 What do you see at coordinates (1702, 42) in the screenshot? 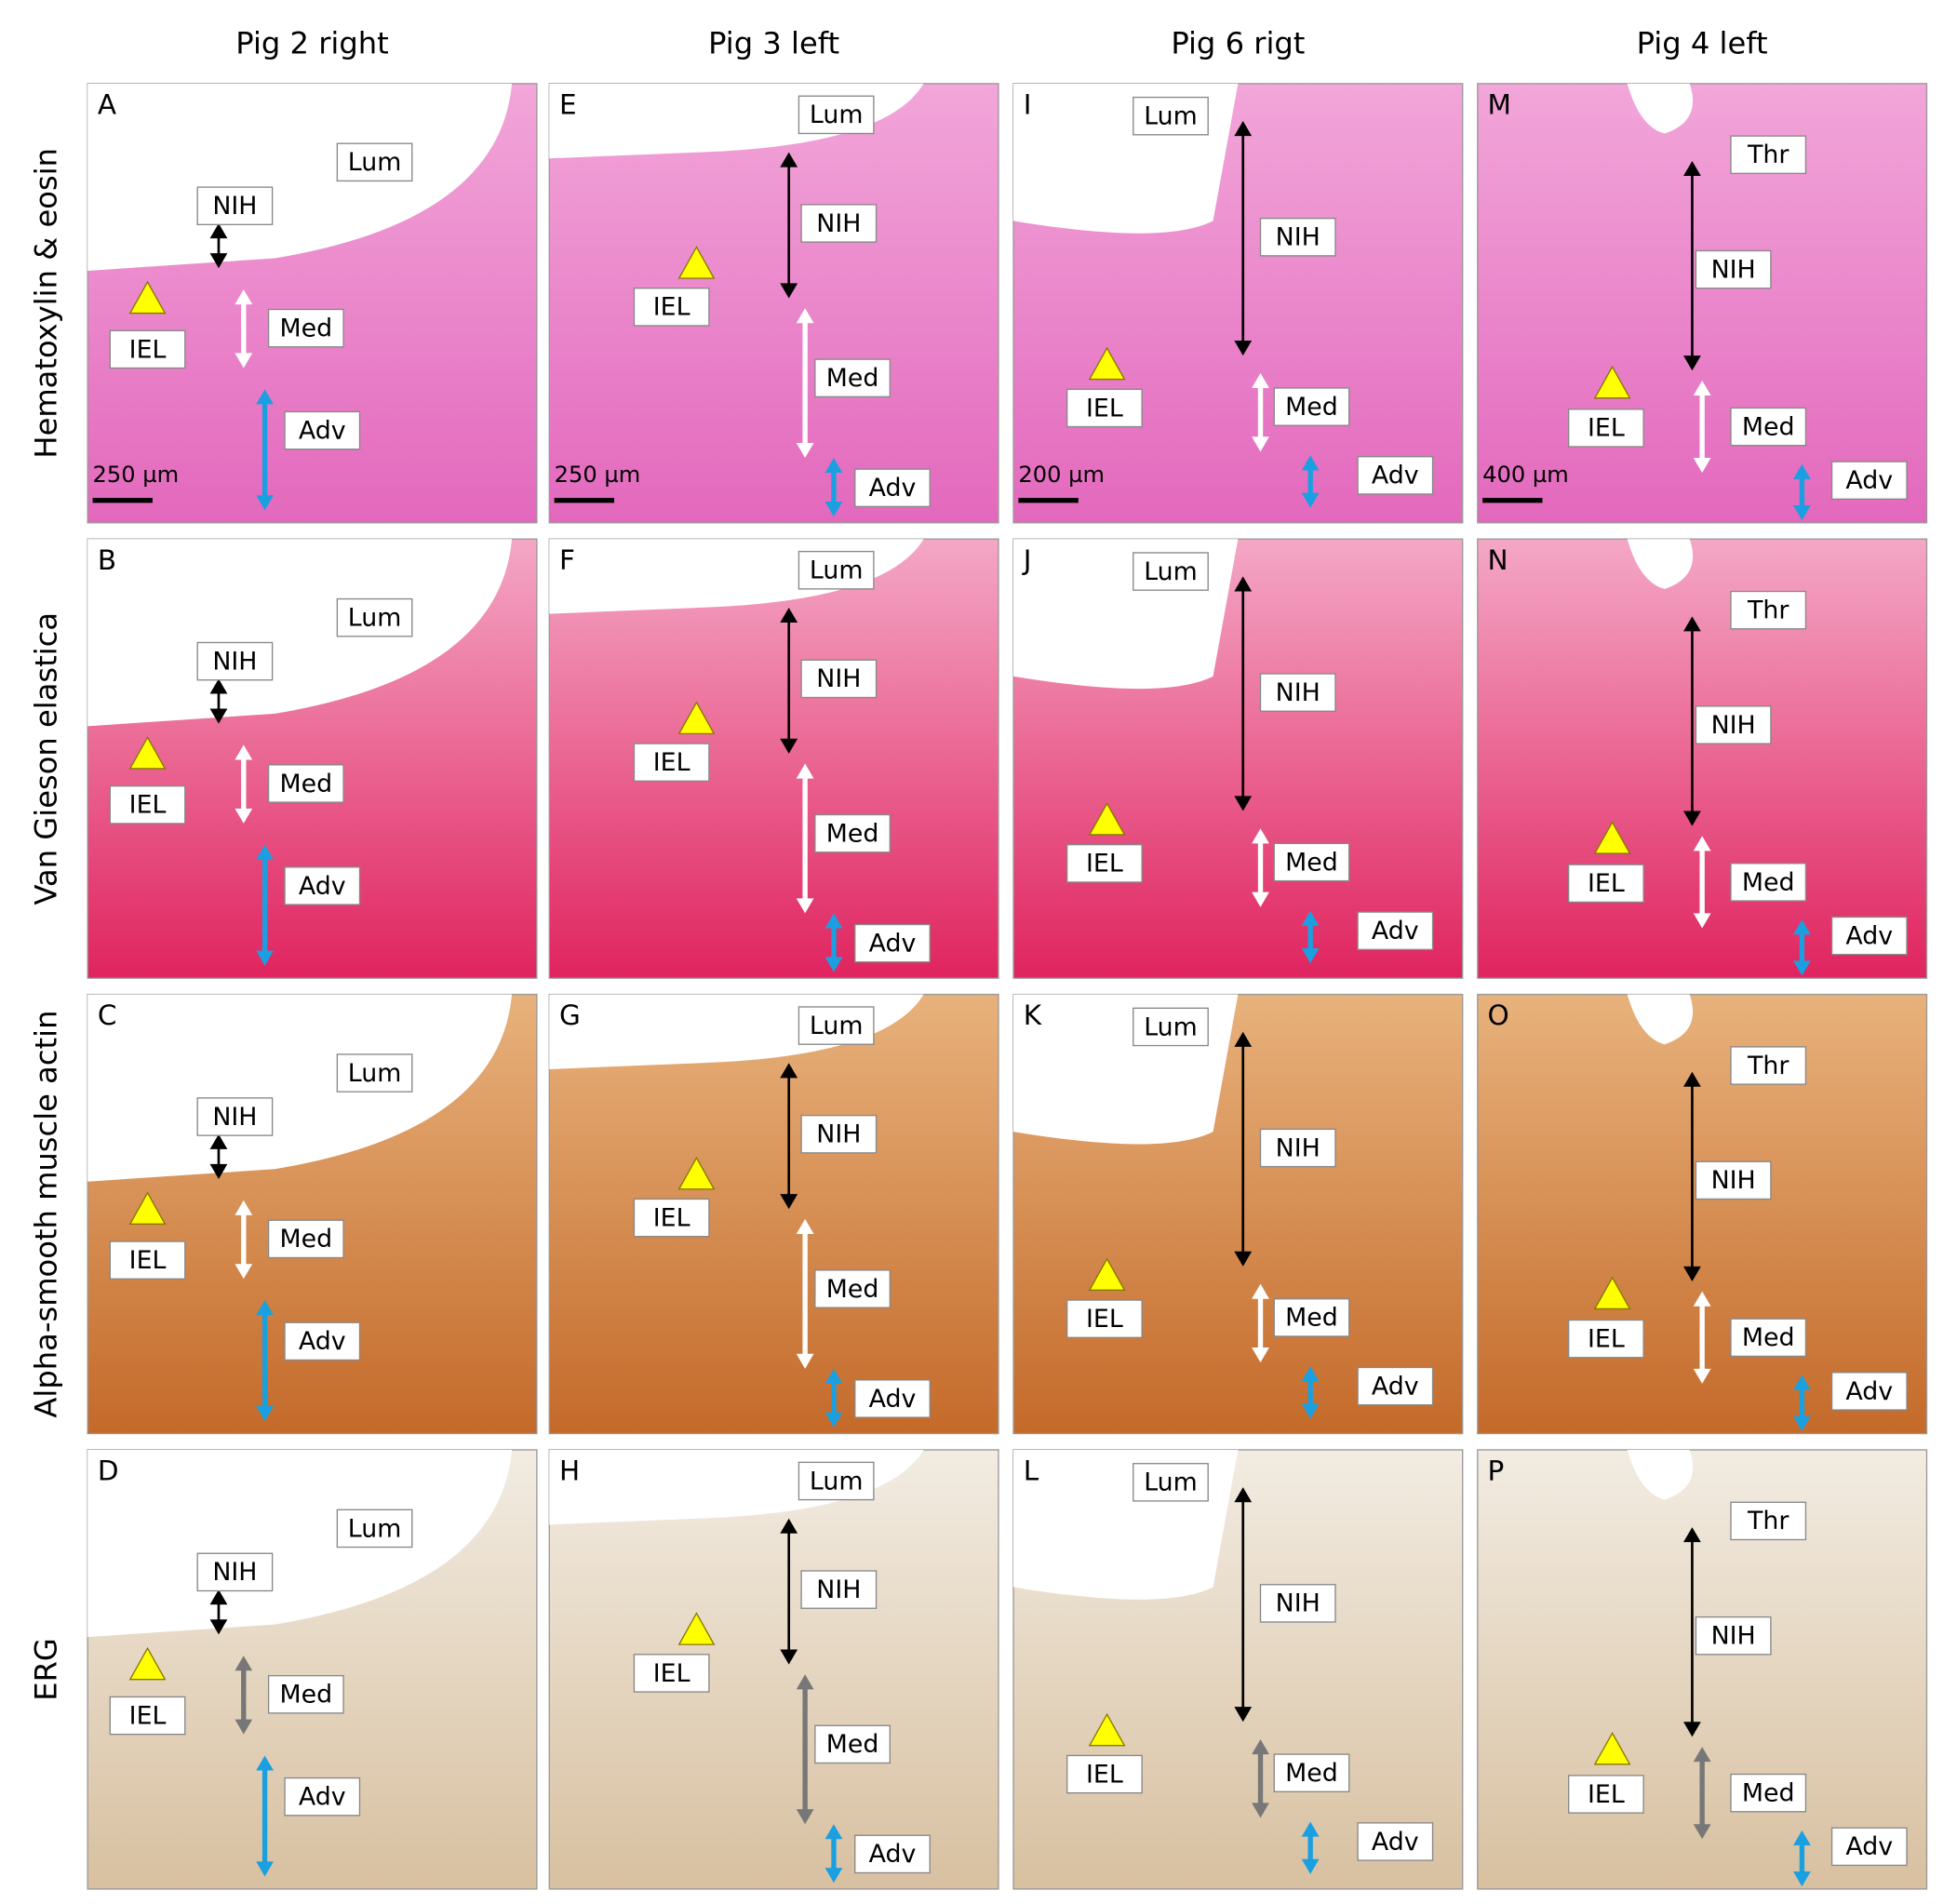
I see `column-header: Pig 4 left` at bounding box center [1702, 42].